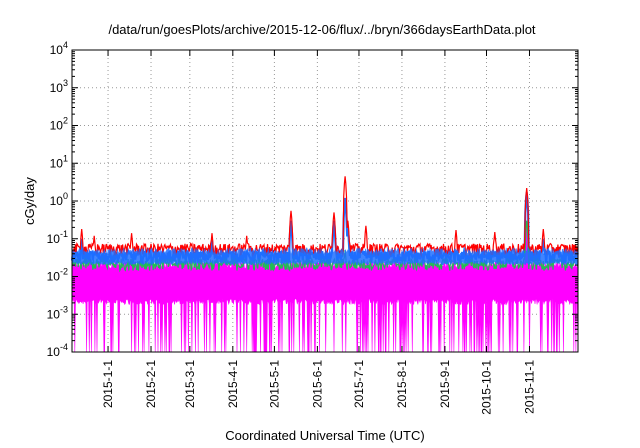  I want to click on x-tick-label: 2015-5-1, so click(274, 384).